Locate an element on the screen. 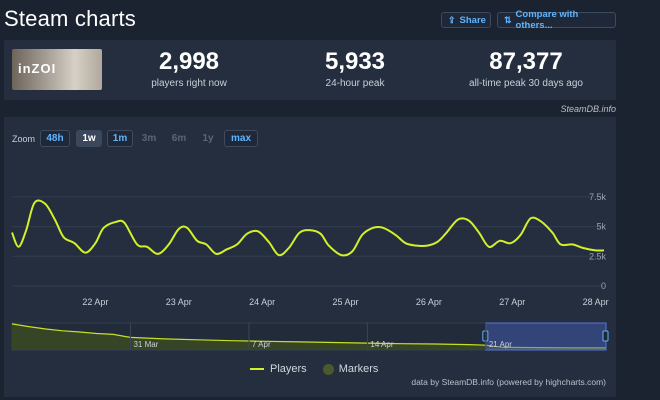  game-thumbnail: inZOI is located at coordinates (57, 69).